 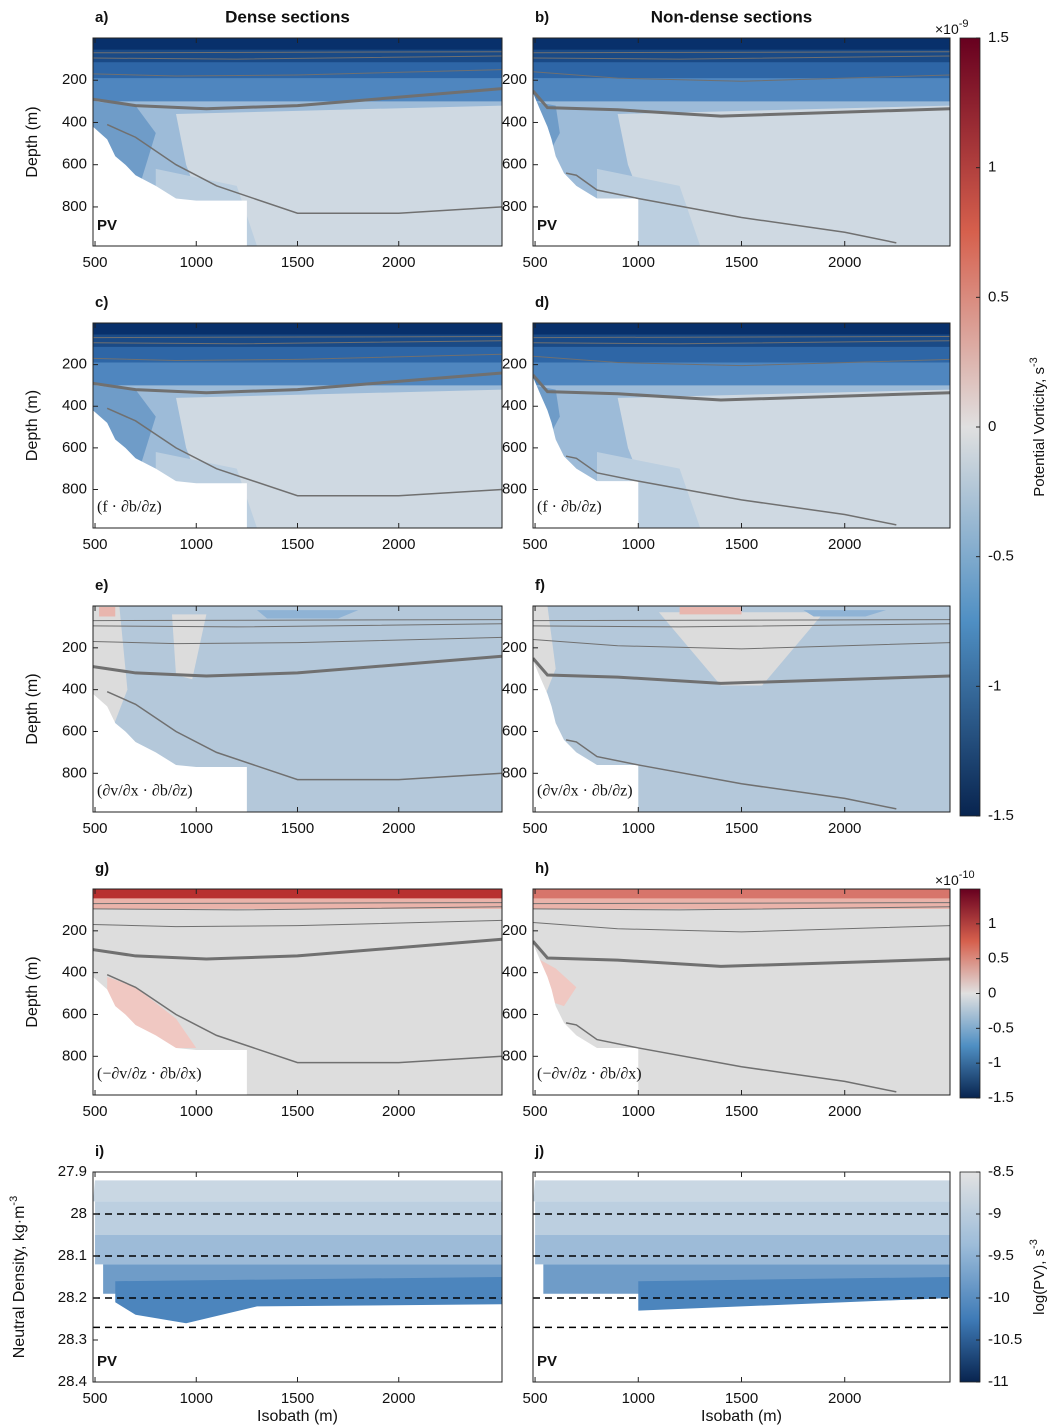 I want to click on colorbar-tick-label: -8.5, so click(x=1001, y=1171).